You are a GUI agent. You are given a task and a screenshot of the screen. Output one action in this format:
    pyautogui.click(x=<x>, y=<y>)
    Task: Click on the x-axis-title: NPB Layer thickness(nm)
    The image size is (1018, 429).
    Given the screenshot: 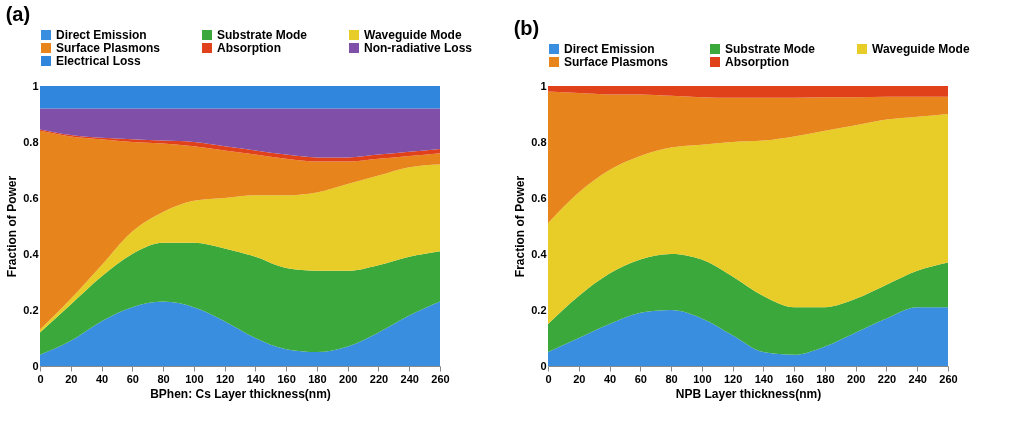 What is the action you would take?
    pyautogui.click(x=748, y=393)
    